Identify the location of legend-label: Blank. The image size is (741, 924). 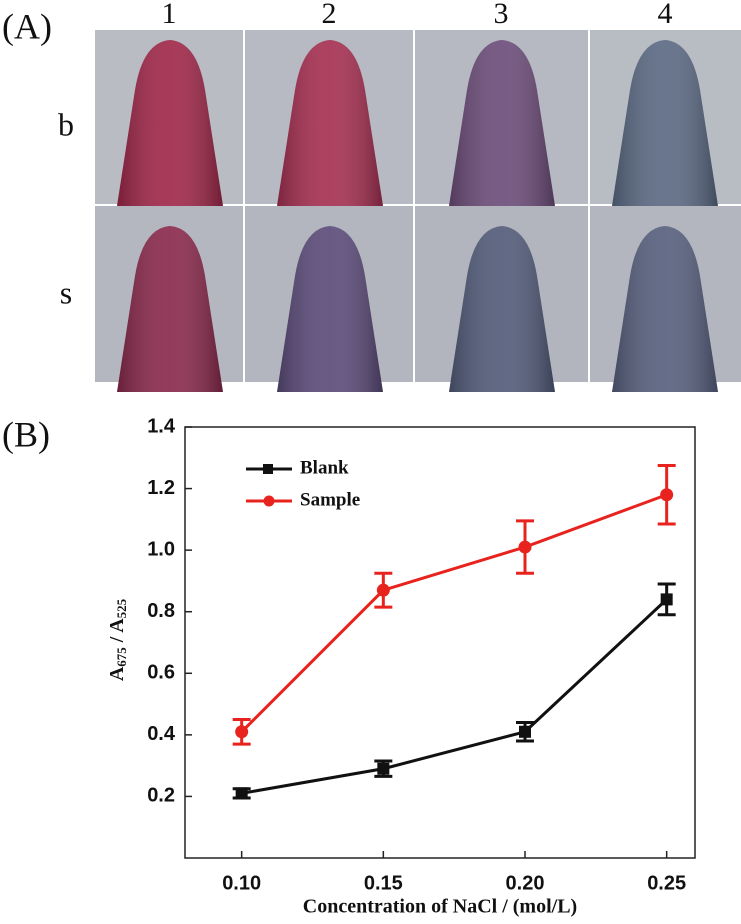
(324, 467).